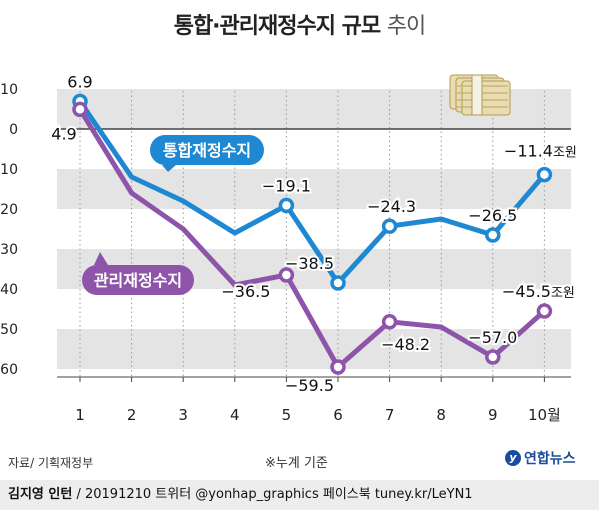 This screenshot has width=599, height=510. I want to click on brand-logo: y 연합뉴스, so click(540, 458).